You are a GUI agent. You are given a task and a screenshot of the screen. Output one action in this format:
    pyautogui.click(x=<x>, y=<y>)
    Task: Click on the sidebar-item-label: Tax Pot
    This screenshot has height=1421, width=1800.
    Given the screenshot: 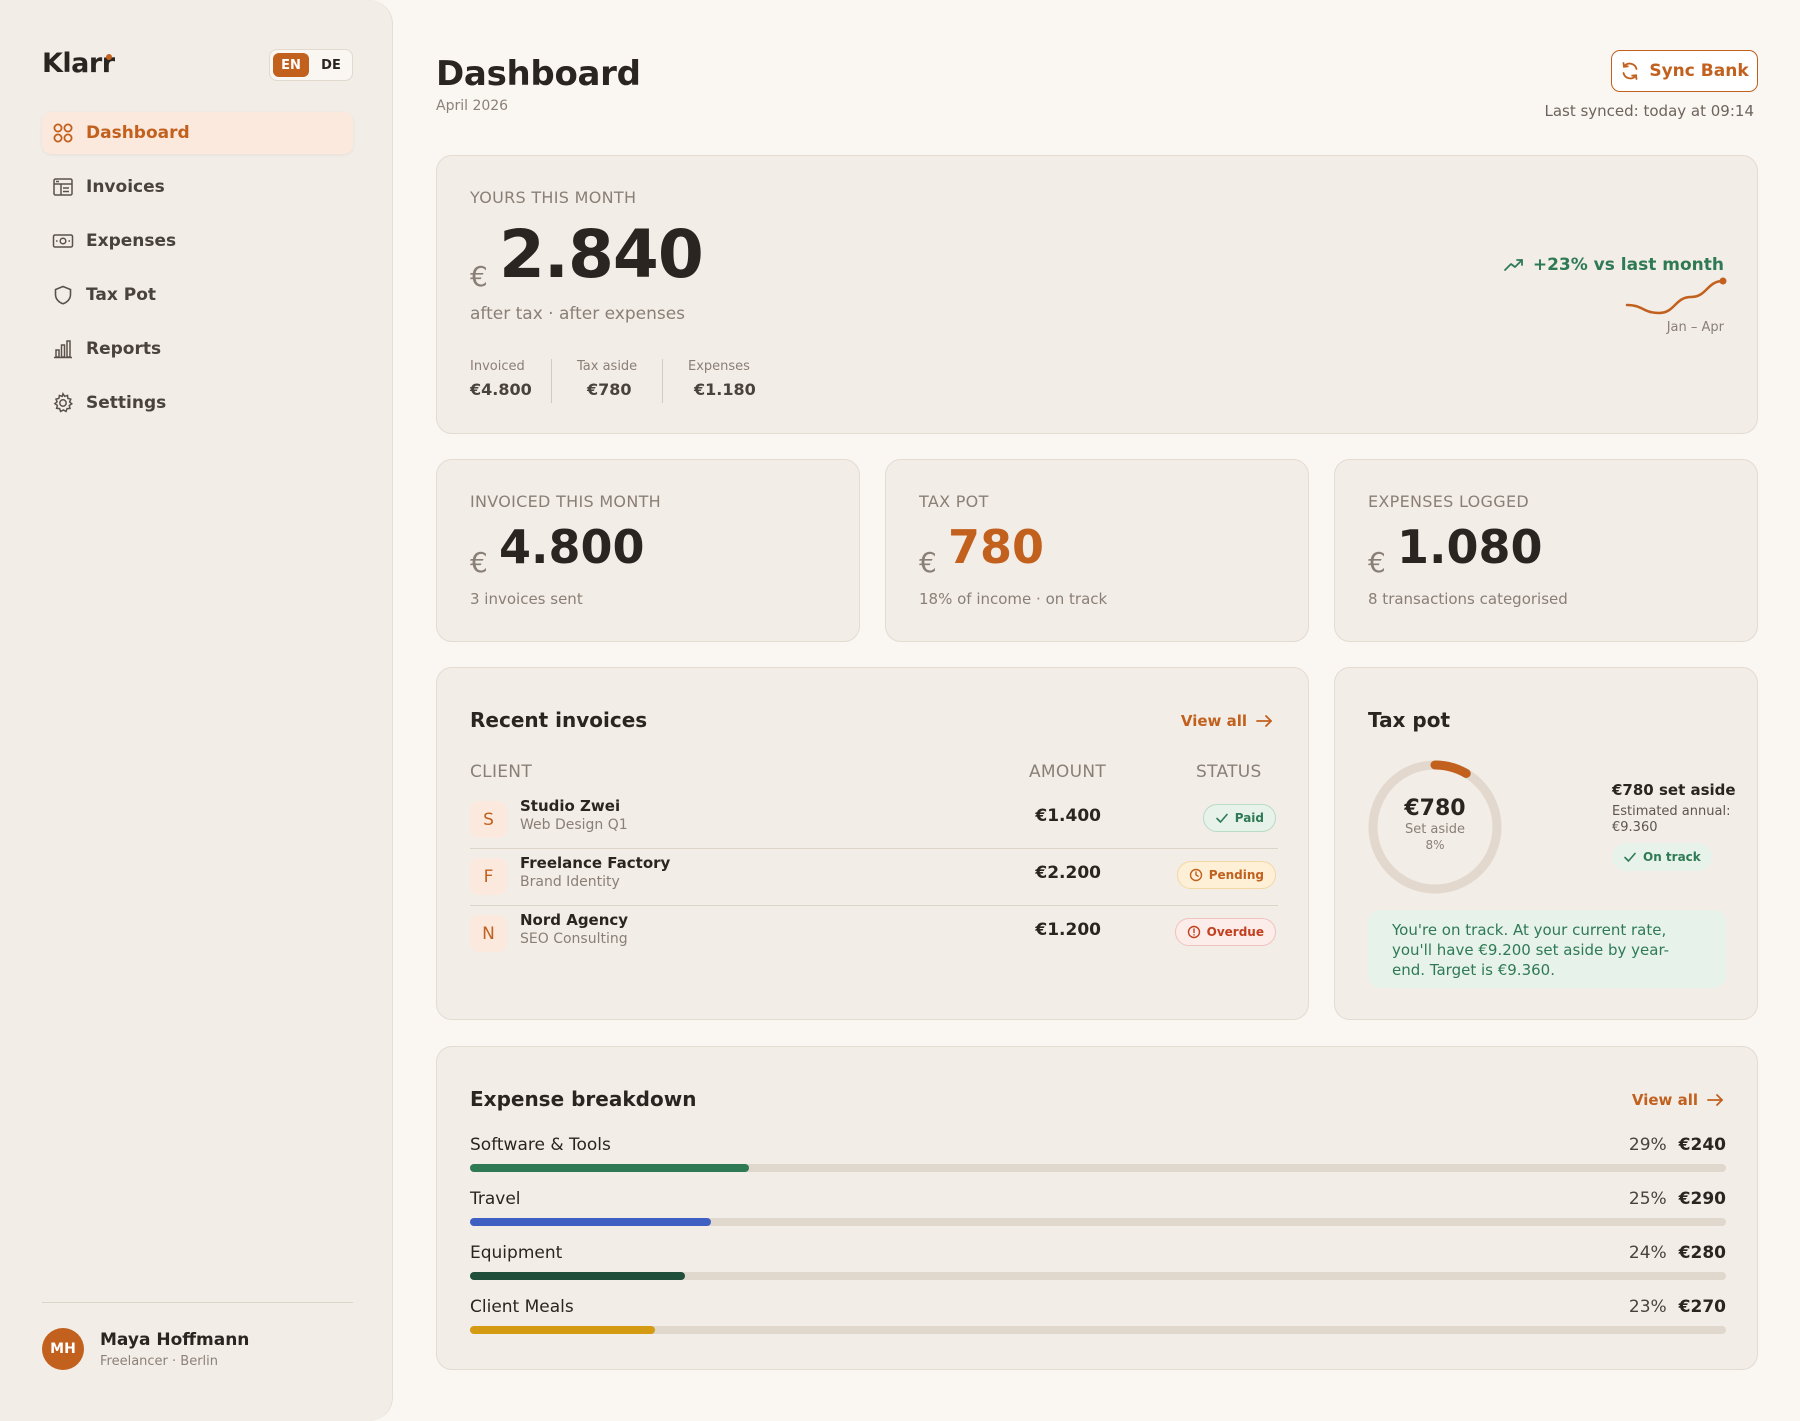 What is the action you would take?
    pyautogui.click(x=121, y=295)
    